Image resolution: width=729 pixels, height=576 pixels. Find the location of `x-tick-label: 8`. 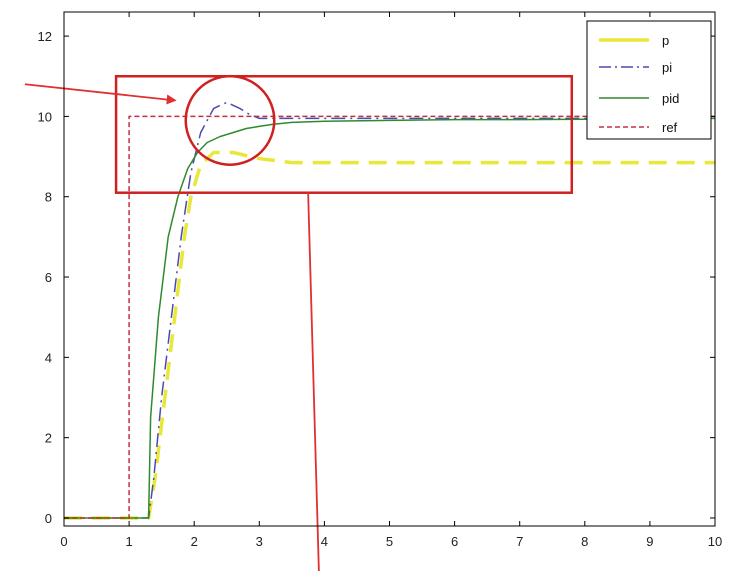

x-tick-label: 8 is located at coordinates (584, 541).